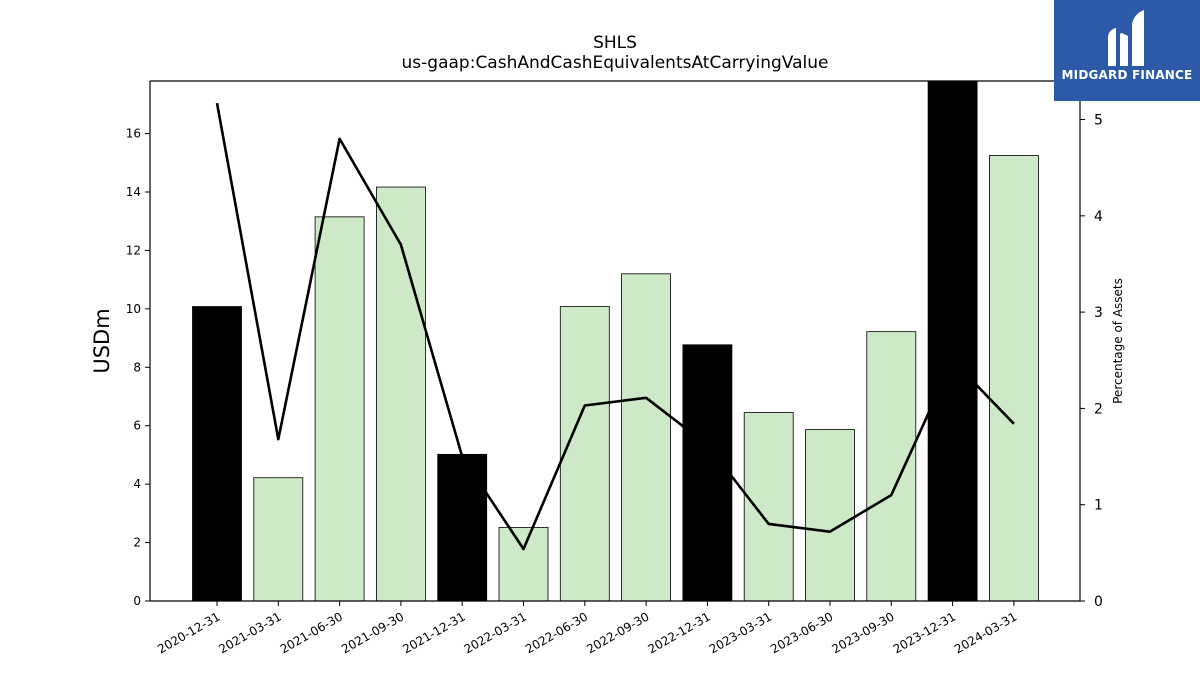 The height and width of the screenshot is (675, 1200). Describe the element at coordinates (137, 601) in the screenshot. I see `y-tick-label: 0` at that location.